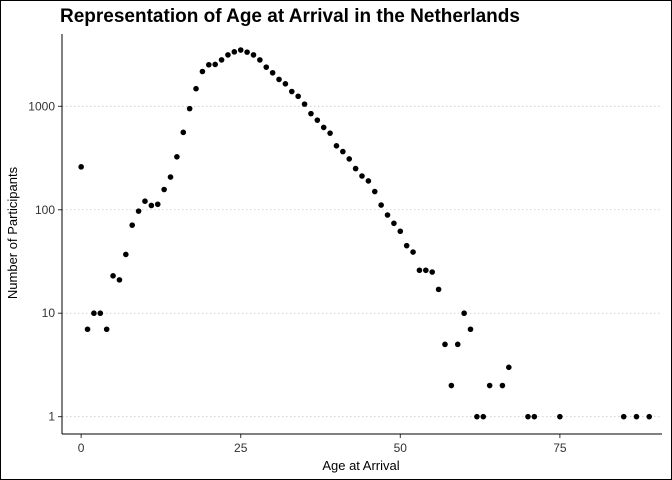 This screenshot has height=480, width=672. I want to click on y-axis-title: Number of Participants, so click(12, 232).